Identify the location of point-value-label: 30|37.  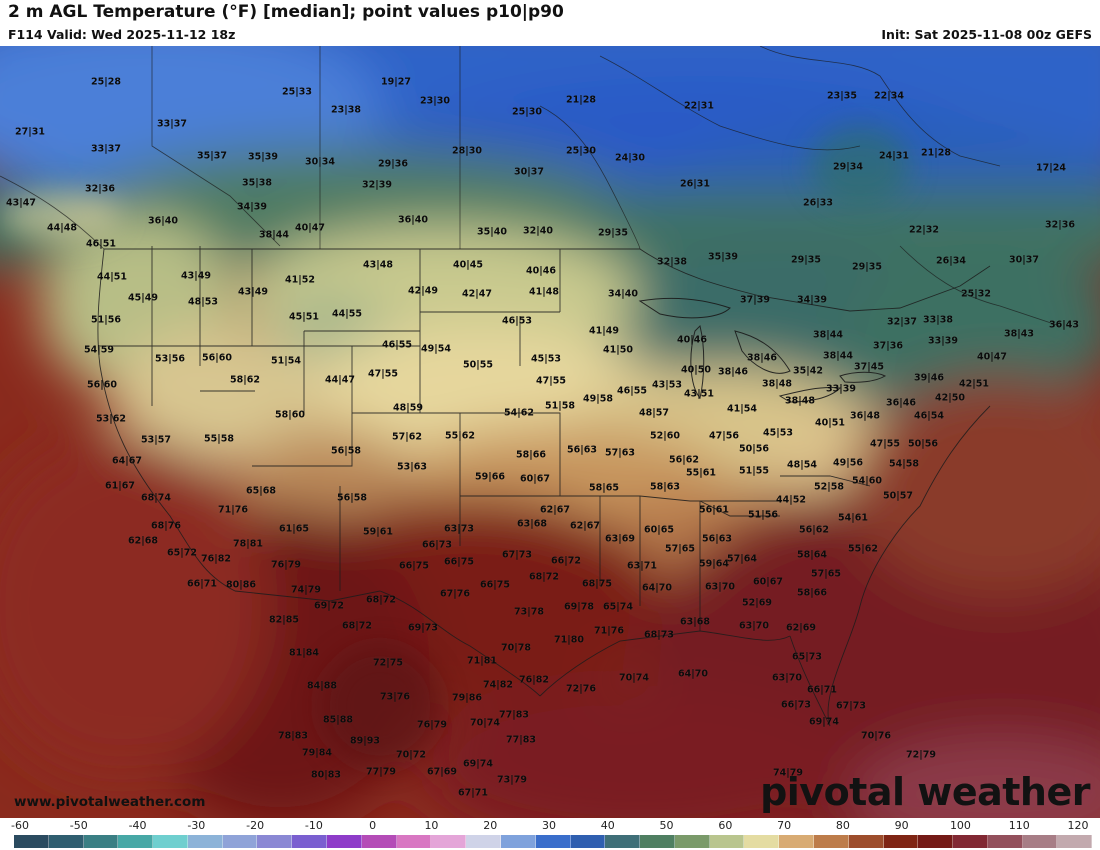
(1024, 260).